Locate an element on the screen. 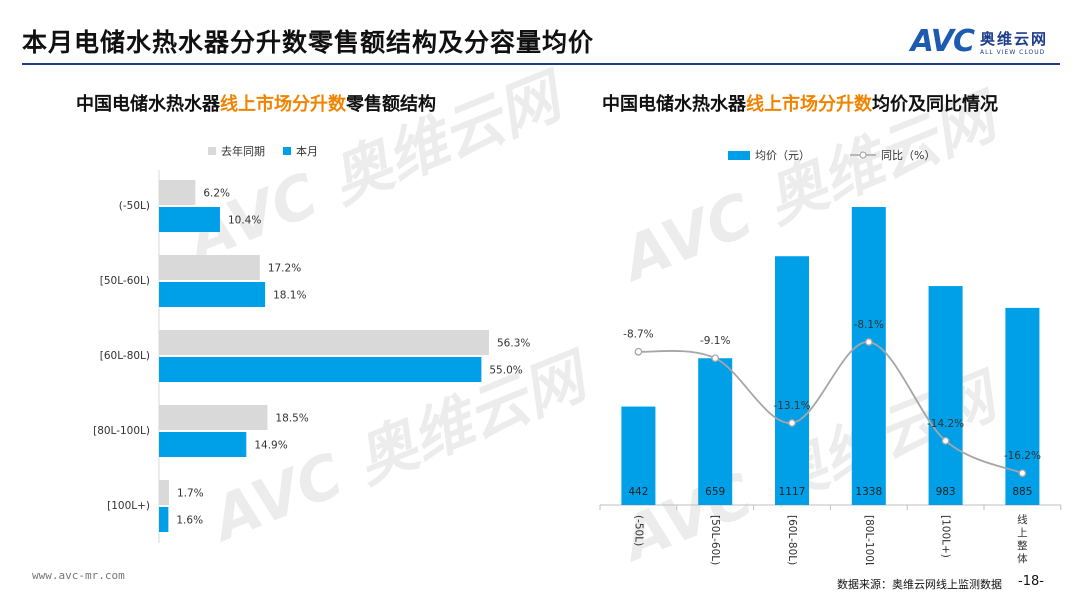  page-title: 本月电储水热水器分升数零售额结构及分容量均价 is located at coordinates (308, 42).